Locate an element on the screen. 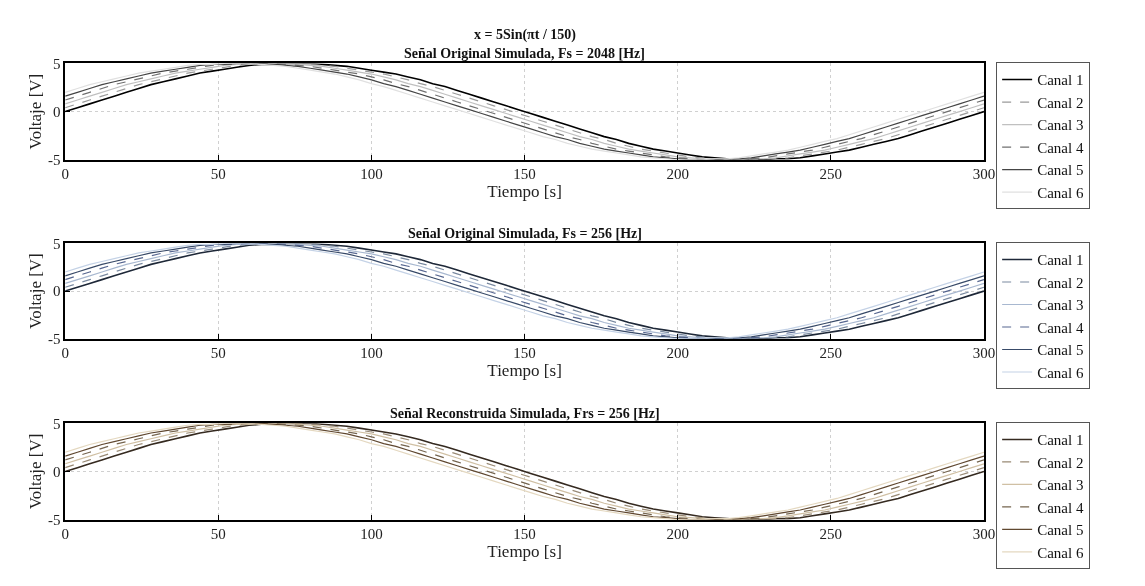 Image resolution: width=1145 pixels, height=586 pixels. chart-subtitle: Señal Original Simulada, Fs = 2048 [Hz] is located at coordinates (524, 53).